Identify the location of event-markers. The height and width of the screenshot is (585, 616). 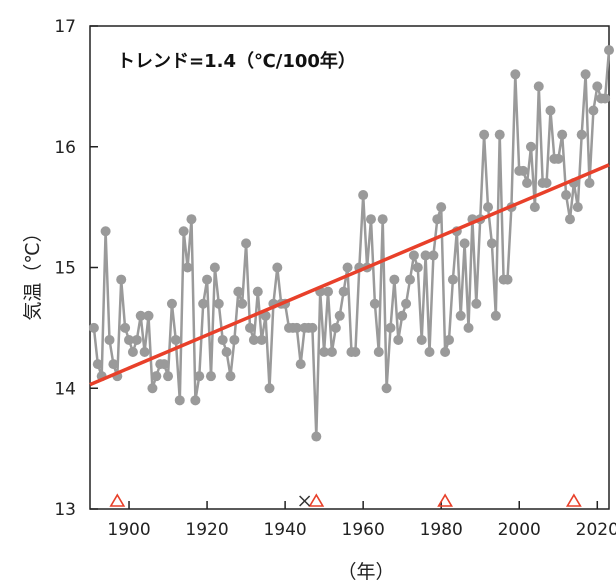
(345, 500).